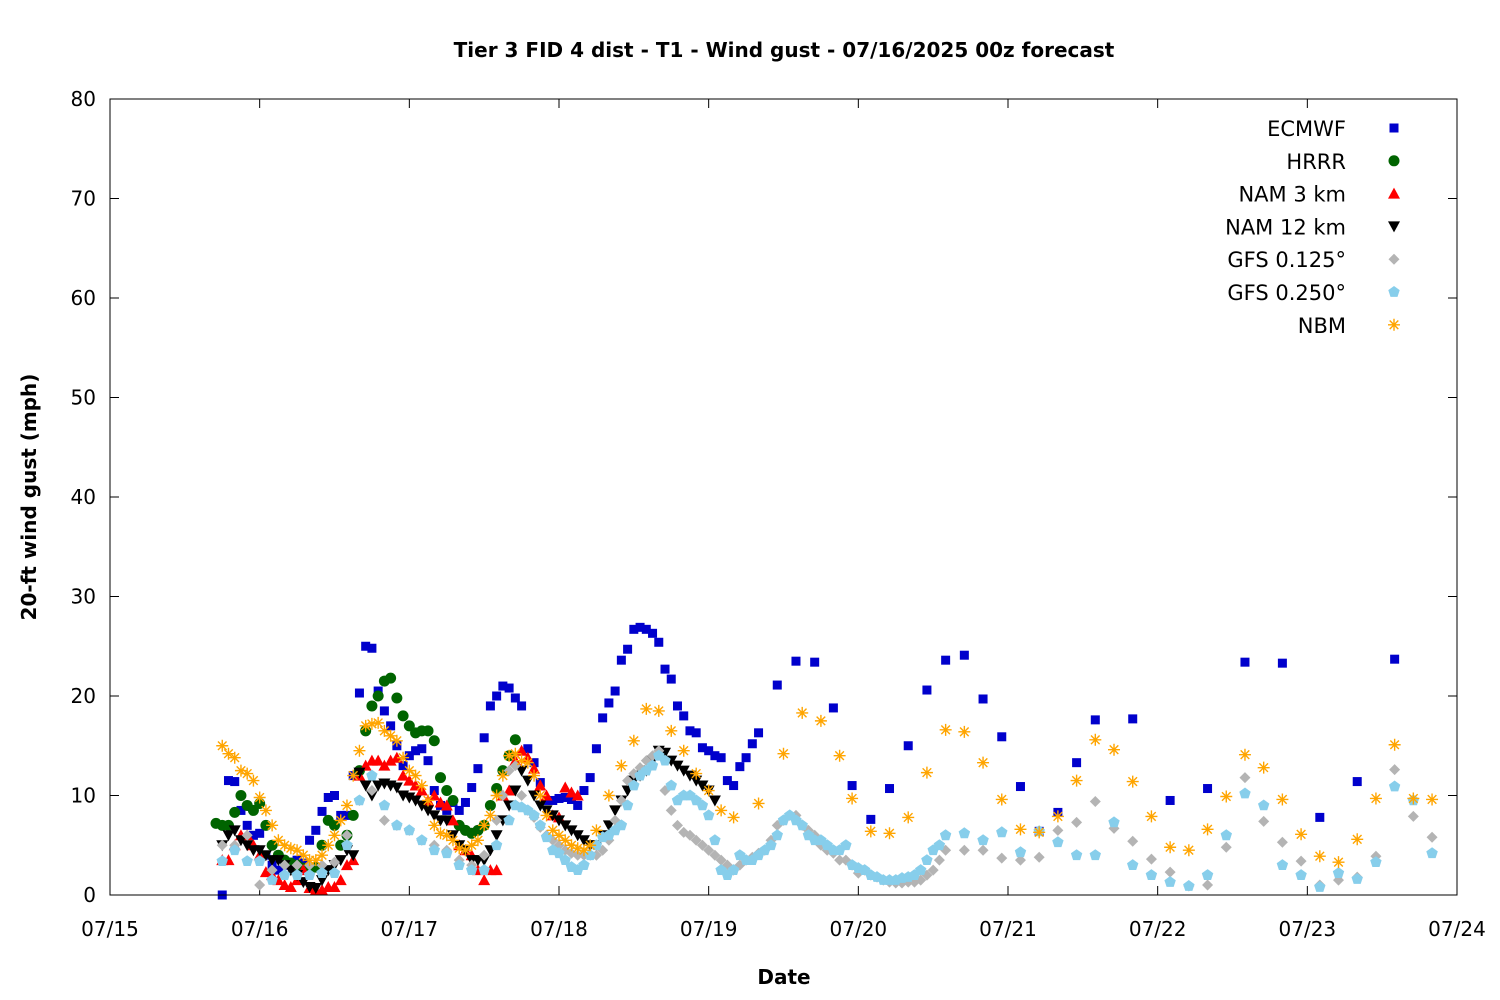  Describe the element at coordinates (397, 698) in the screenshot. I see `hrrr-point` at that location.